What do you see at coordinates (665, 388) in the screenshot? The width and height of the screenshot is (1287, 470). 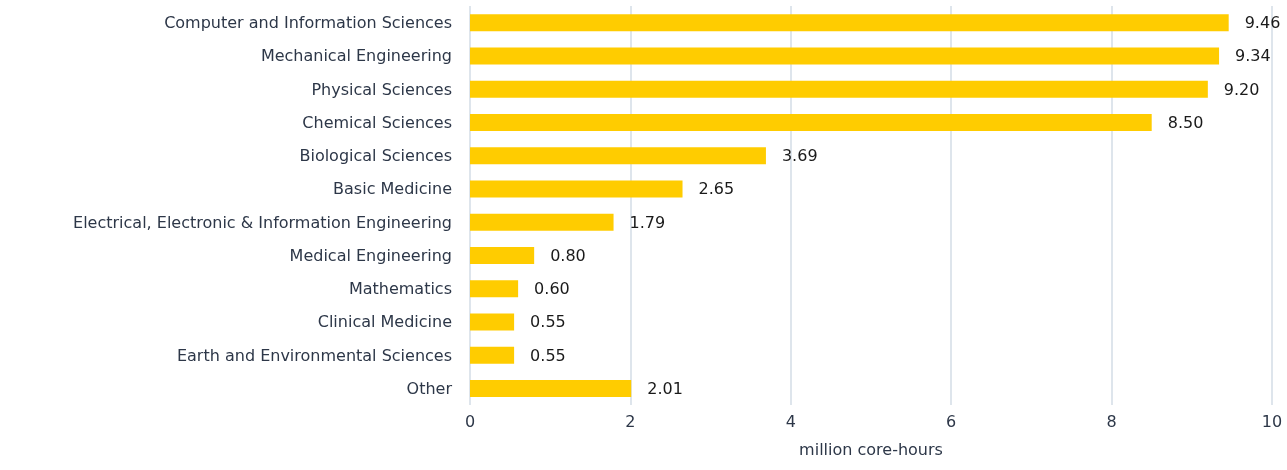 I see `data-label: 2.01` at bounding box center [665, 388].